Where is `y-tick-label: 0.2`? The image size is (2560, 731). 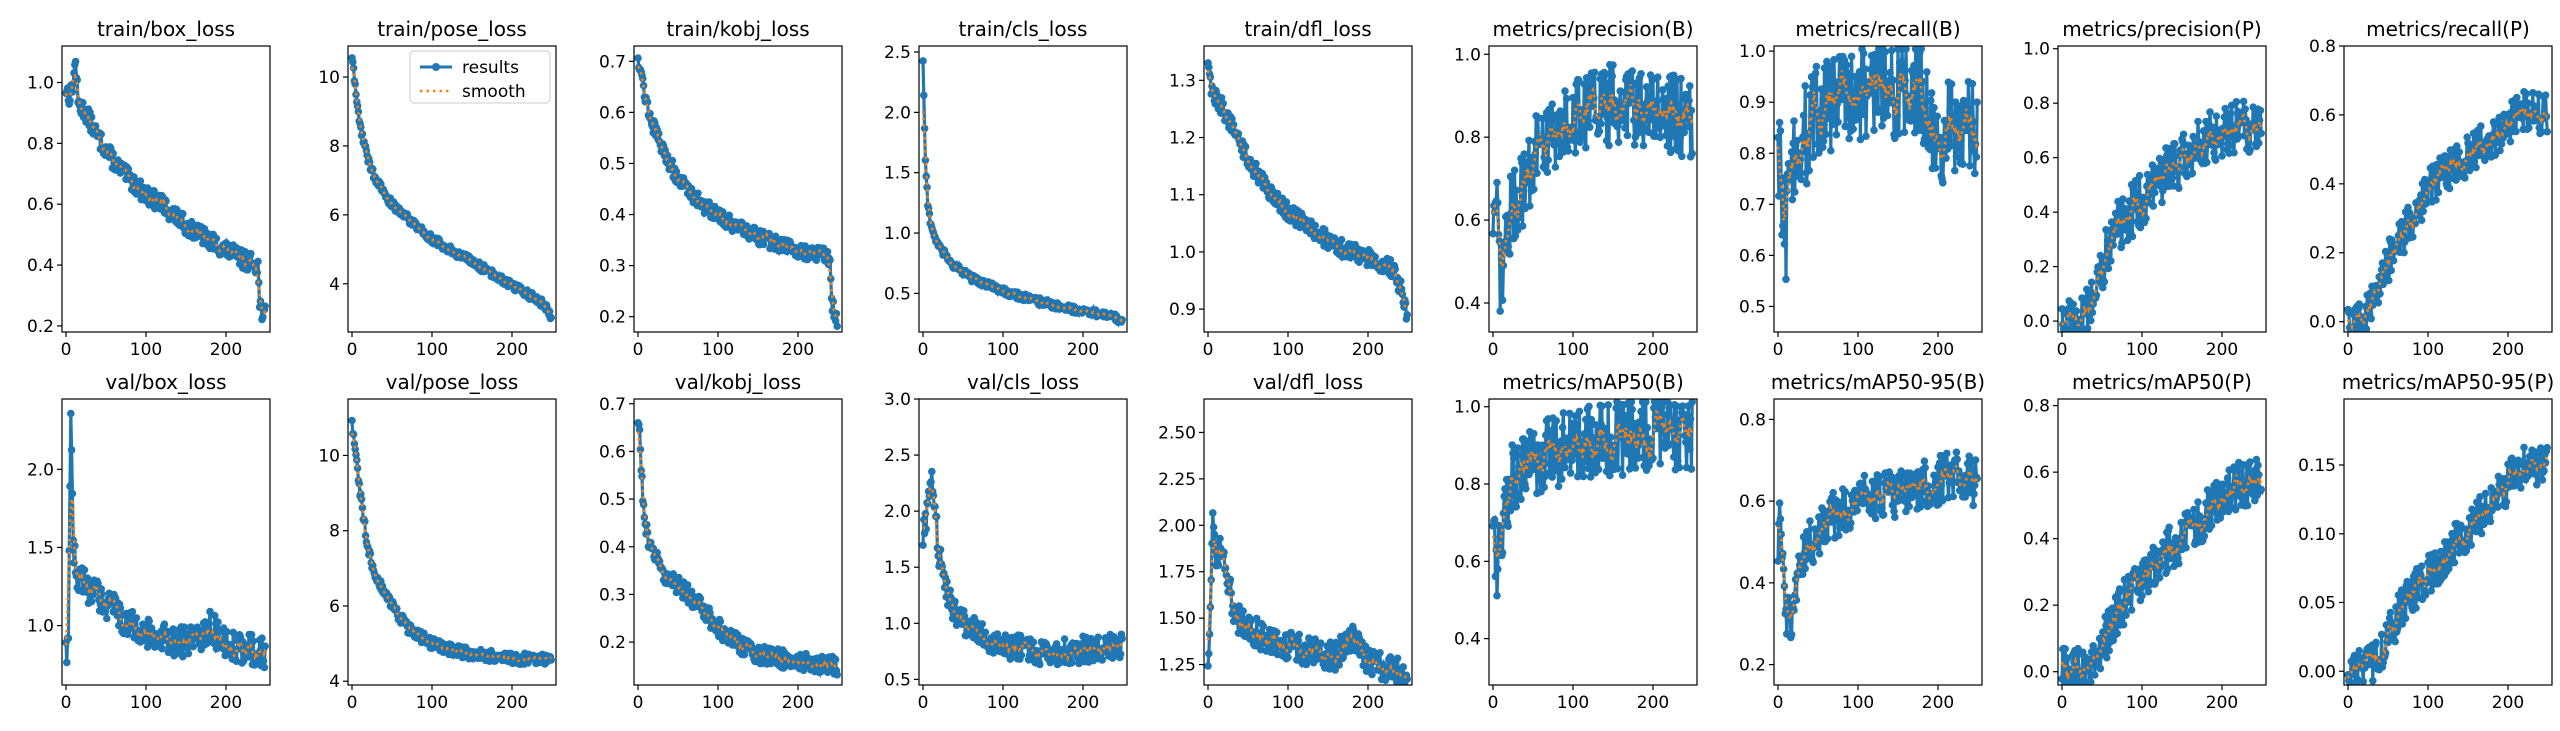
y-tick-label: 0.2 is located at coordinates (40, 327).